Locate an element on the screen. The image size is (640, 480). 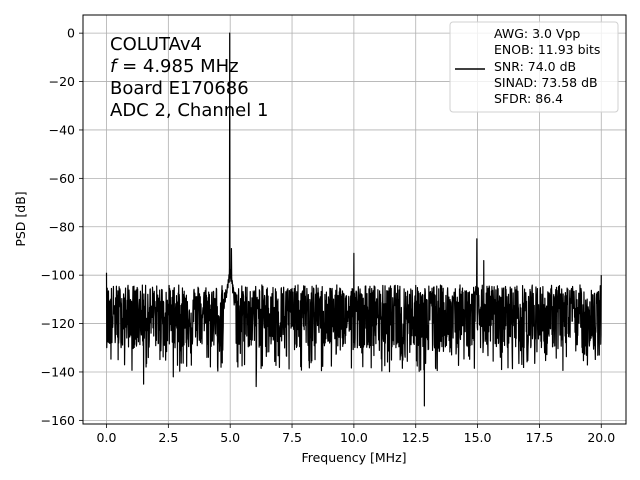
legend-entry-sinad: SINAD: 73.58 dB is located at coordinates (546, 82).